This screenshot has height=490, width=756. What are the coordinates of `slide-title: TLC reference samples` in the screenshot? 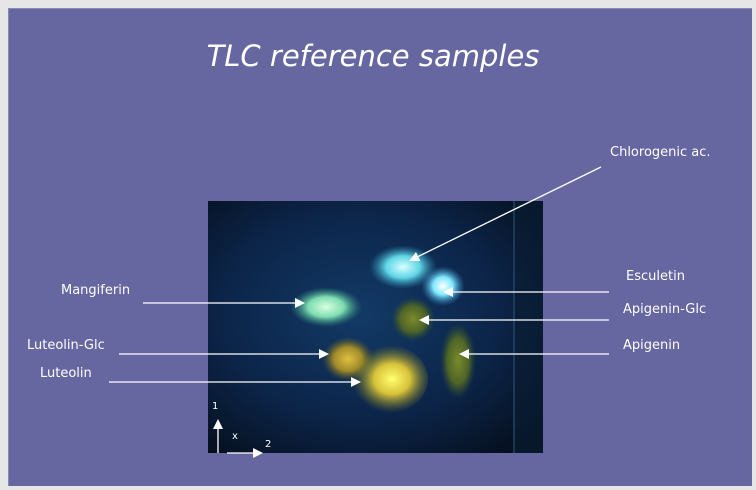 It's located at (373, 56).